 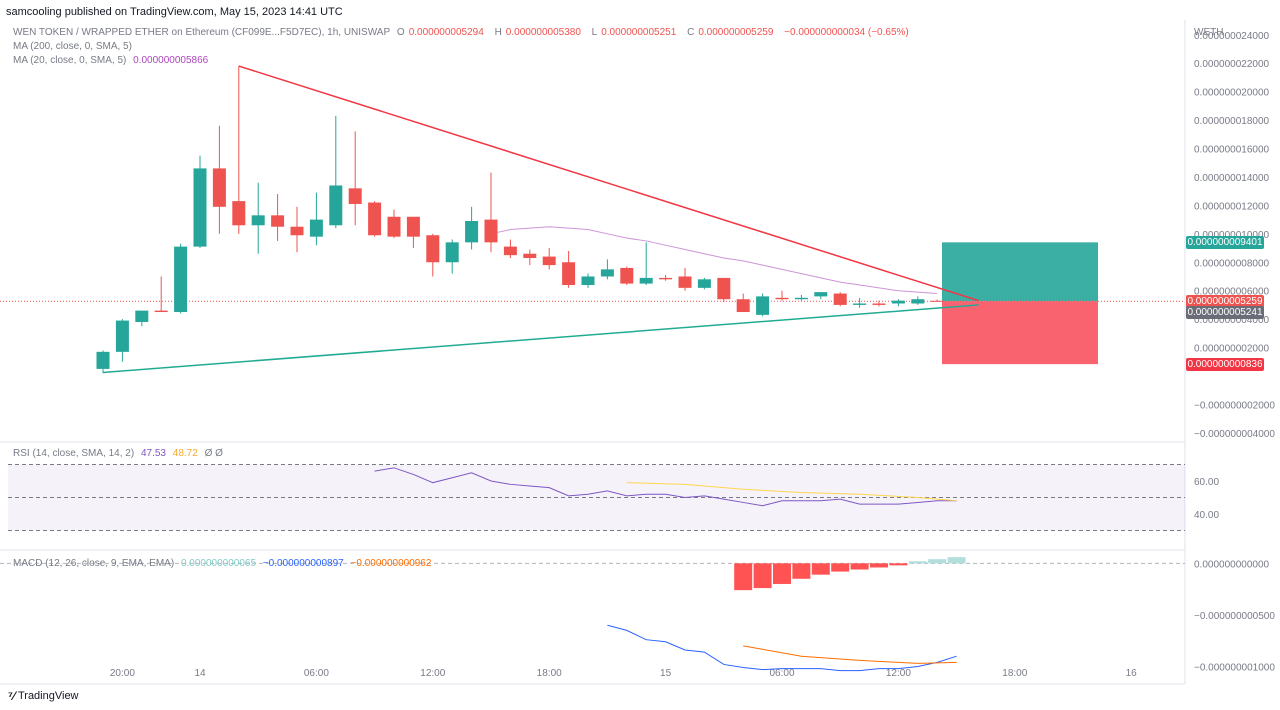 What do you see at coordinates (94, 563) in the screenshot?
I see `macd-label: MACD (12, 26, close, 9, EMA, EMA)` at bounding box center [94, 563].